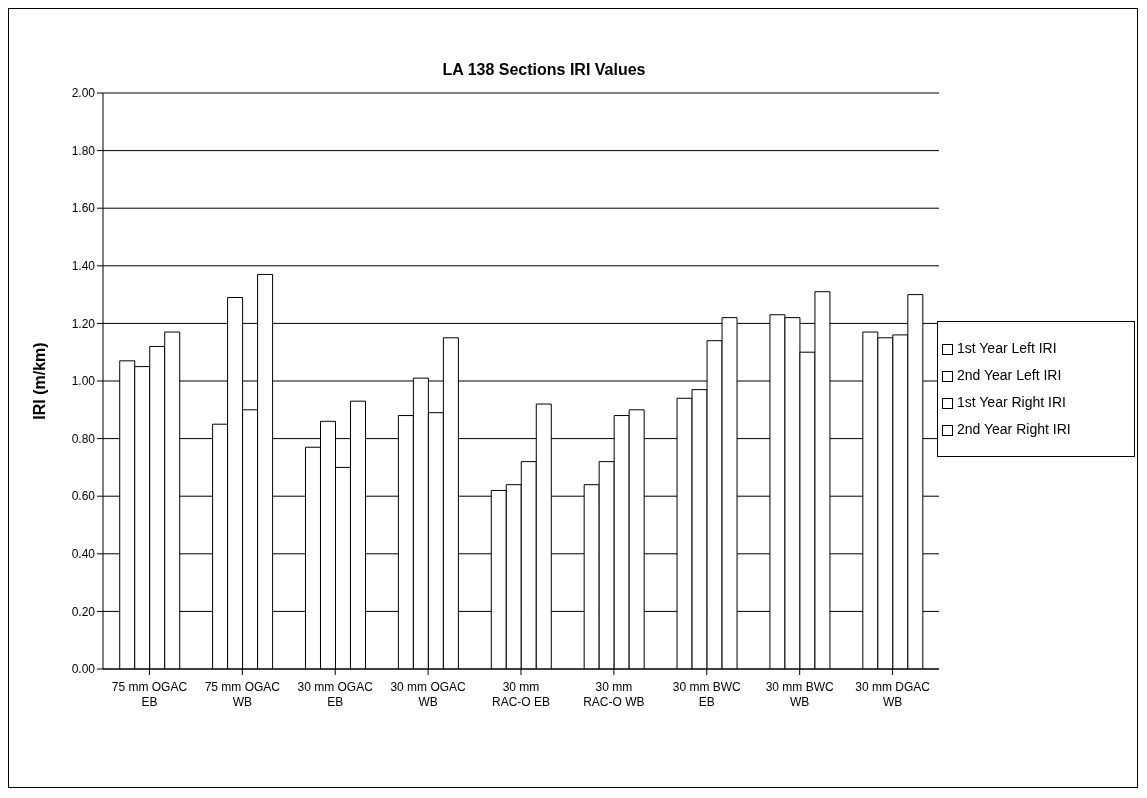  Describe the element at coordinates (83, 150) in the screenshot. I see `y-tick-label: 1.80` at that location.